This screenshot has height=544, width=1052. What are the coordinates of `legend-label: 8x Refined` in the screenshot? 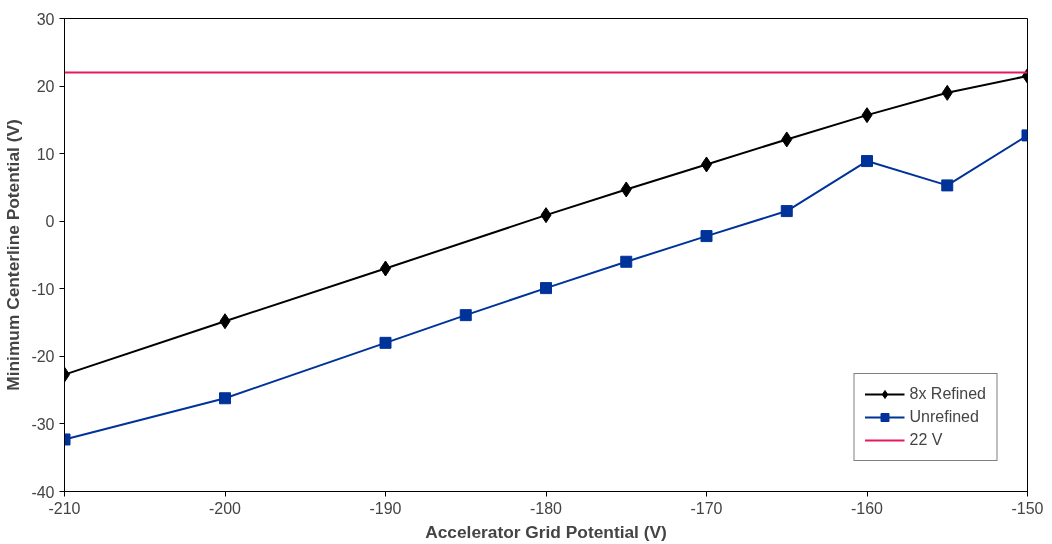 It's located at (947, 394).